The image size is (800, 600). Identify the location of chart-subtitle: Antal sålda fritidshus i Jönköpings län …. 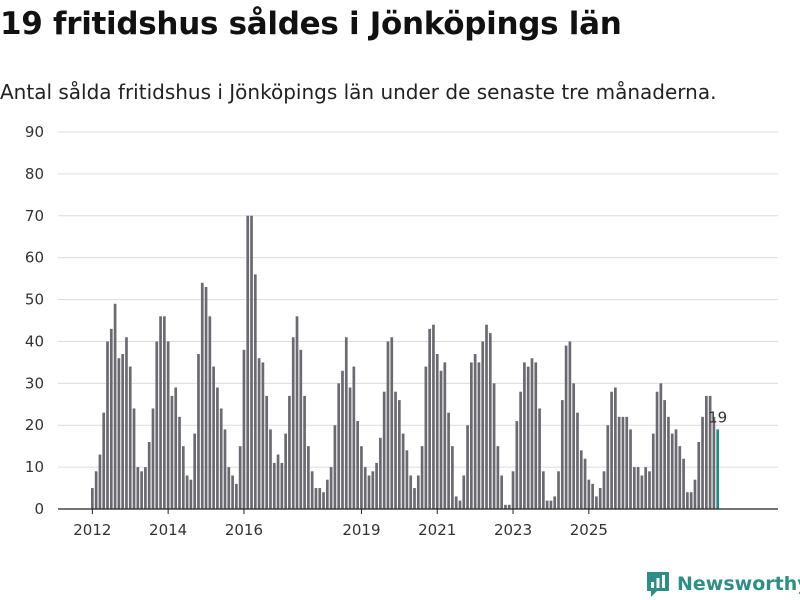
(358, 92).